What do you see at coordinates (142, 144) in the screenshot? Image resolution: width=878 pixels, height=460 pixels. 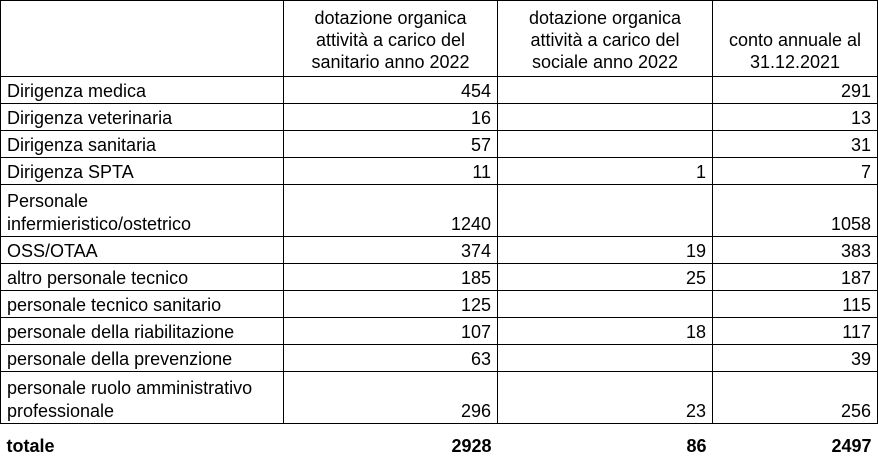 I see `row-label: Dirigenza sanitaria` at bounding box center [142, 144].